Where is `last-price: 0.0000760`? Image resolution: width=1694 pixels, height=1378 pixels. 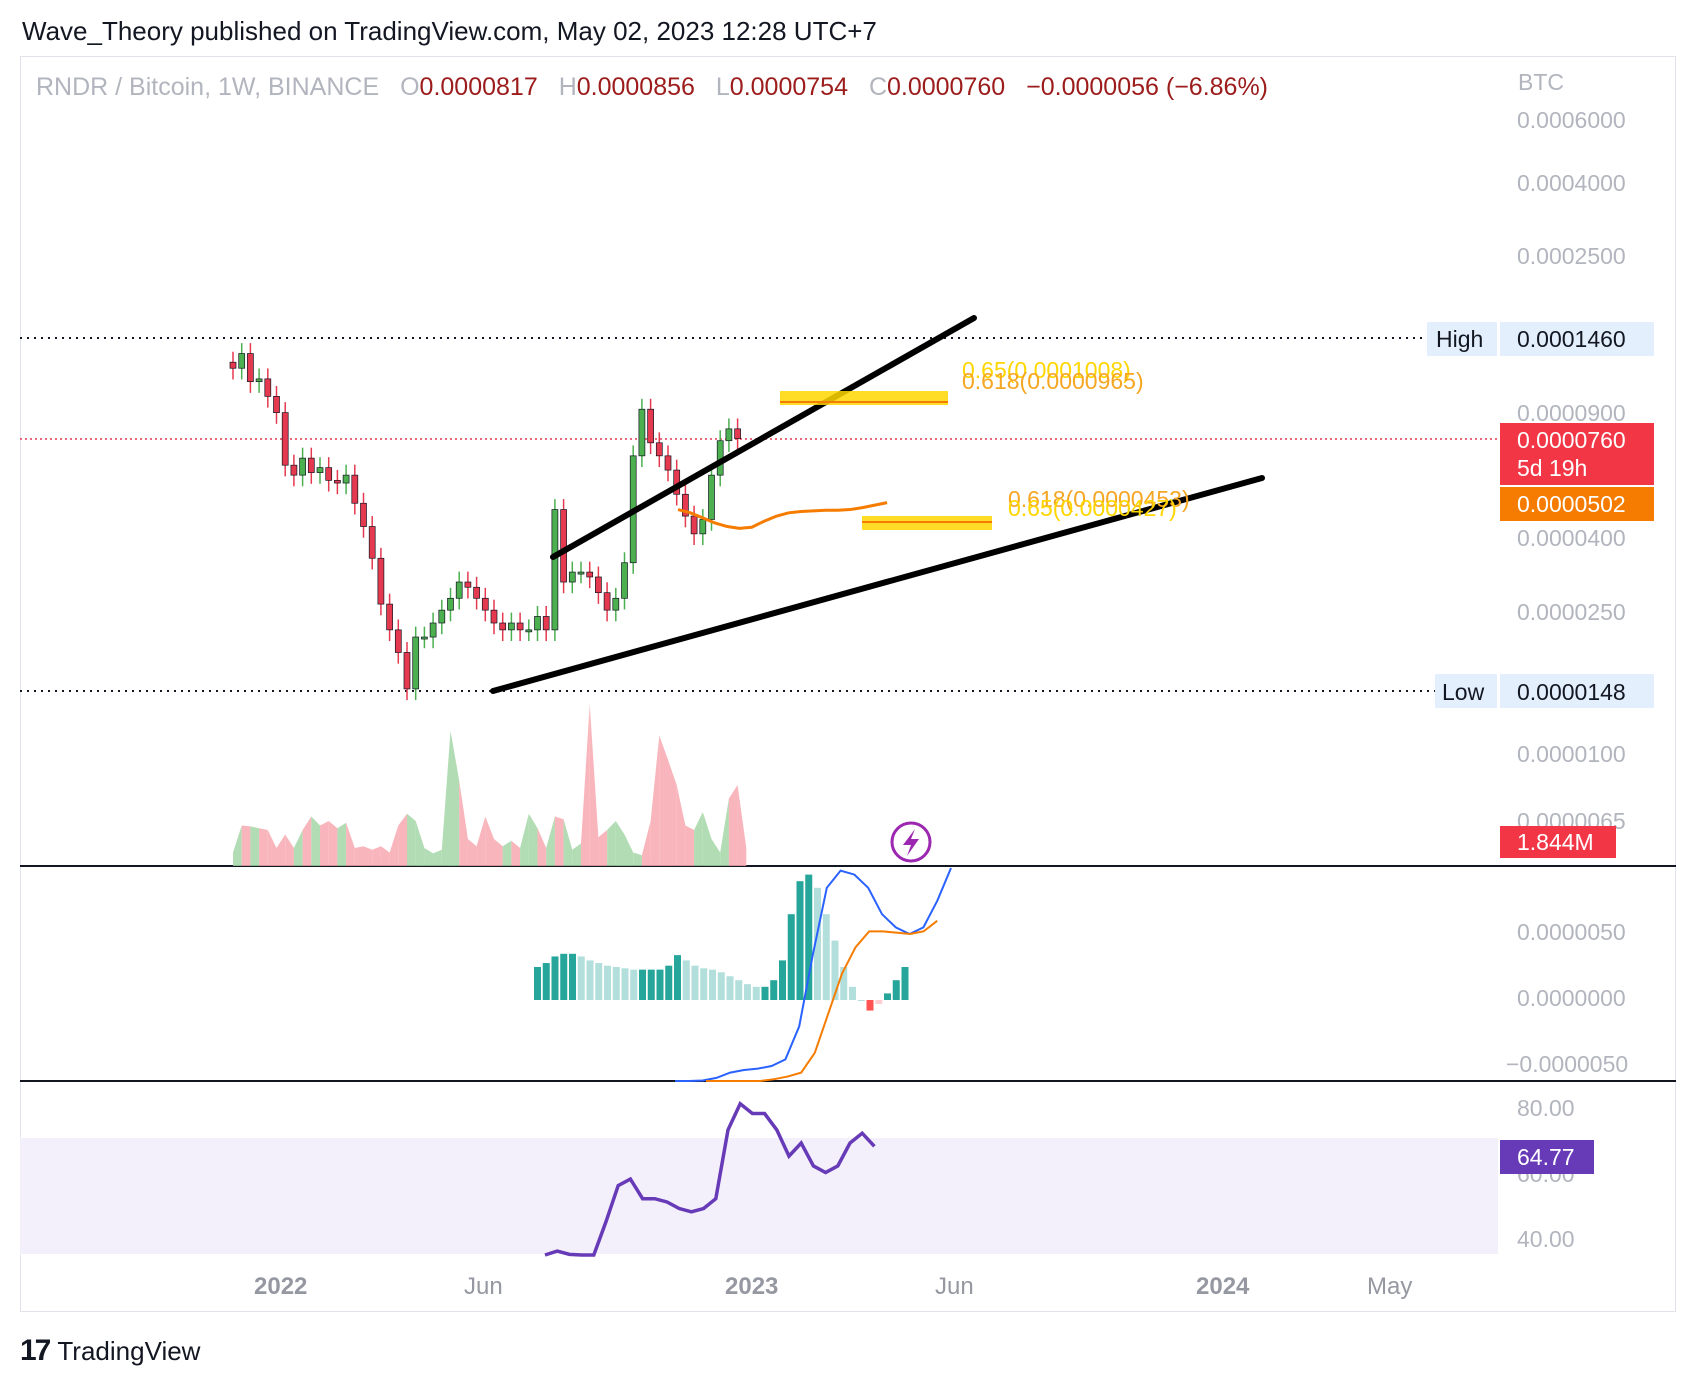
last-price: 0.0000760 is located at coordinates (1571, 440).